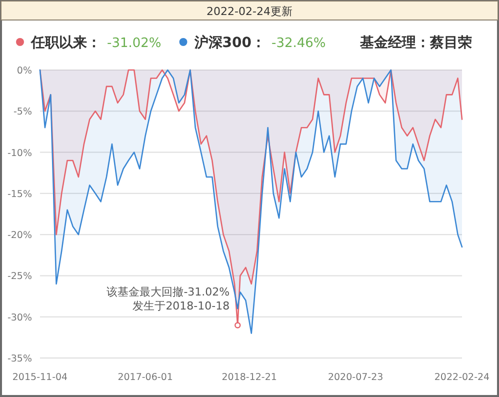 This screenshot has height=397, width=499. Describe the element at coordinates (145, 377) in the screenshot. I see `x-tick-label: 2017-06-01` at that location.